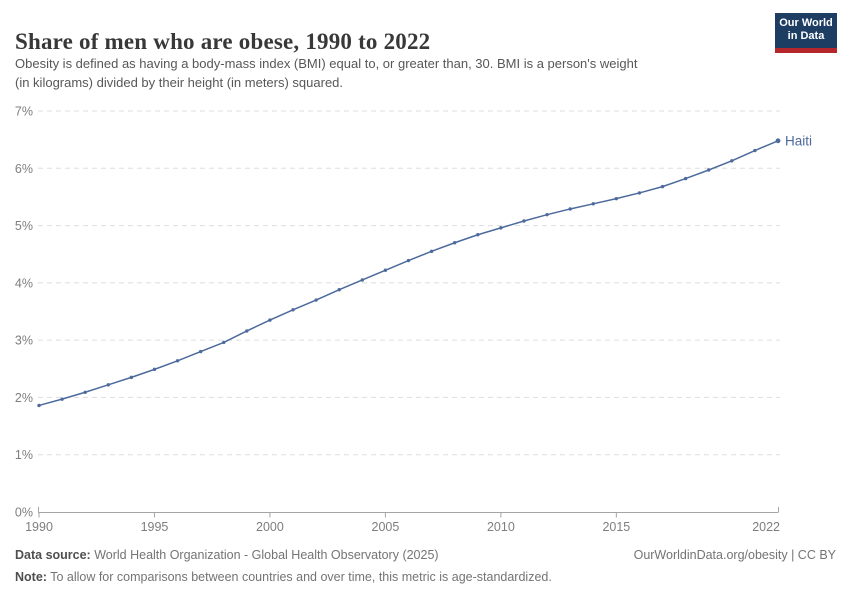 This screenshot has height=600, width=850. Describe the element at coordinates (39, 527) in the screenshot. I see `x-tick-label: 1990` at that location.